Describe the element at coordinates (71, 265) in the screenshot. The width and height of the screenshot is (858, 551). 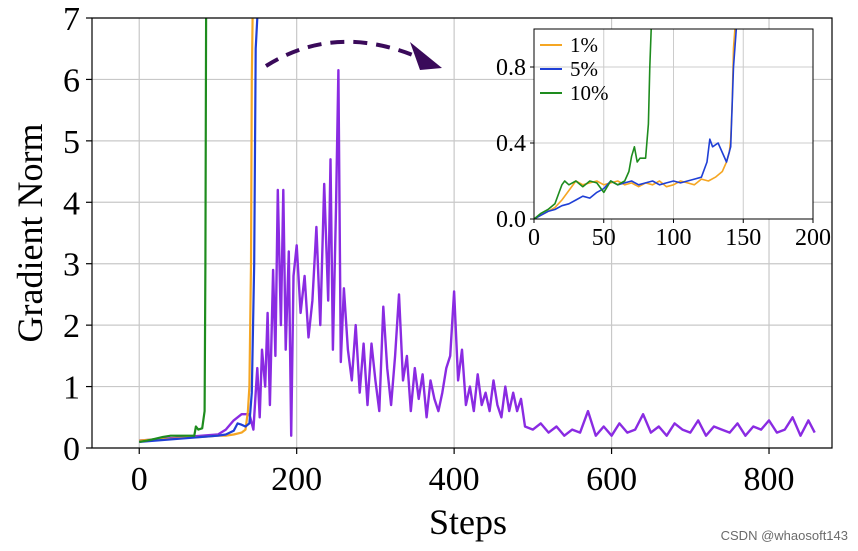
I see `main-ytick-label: 3` at that location.